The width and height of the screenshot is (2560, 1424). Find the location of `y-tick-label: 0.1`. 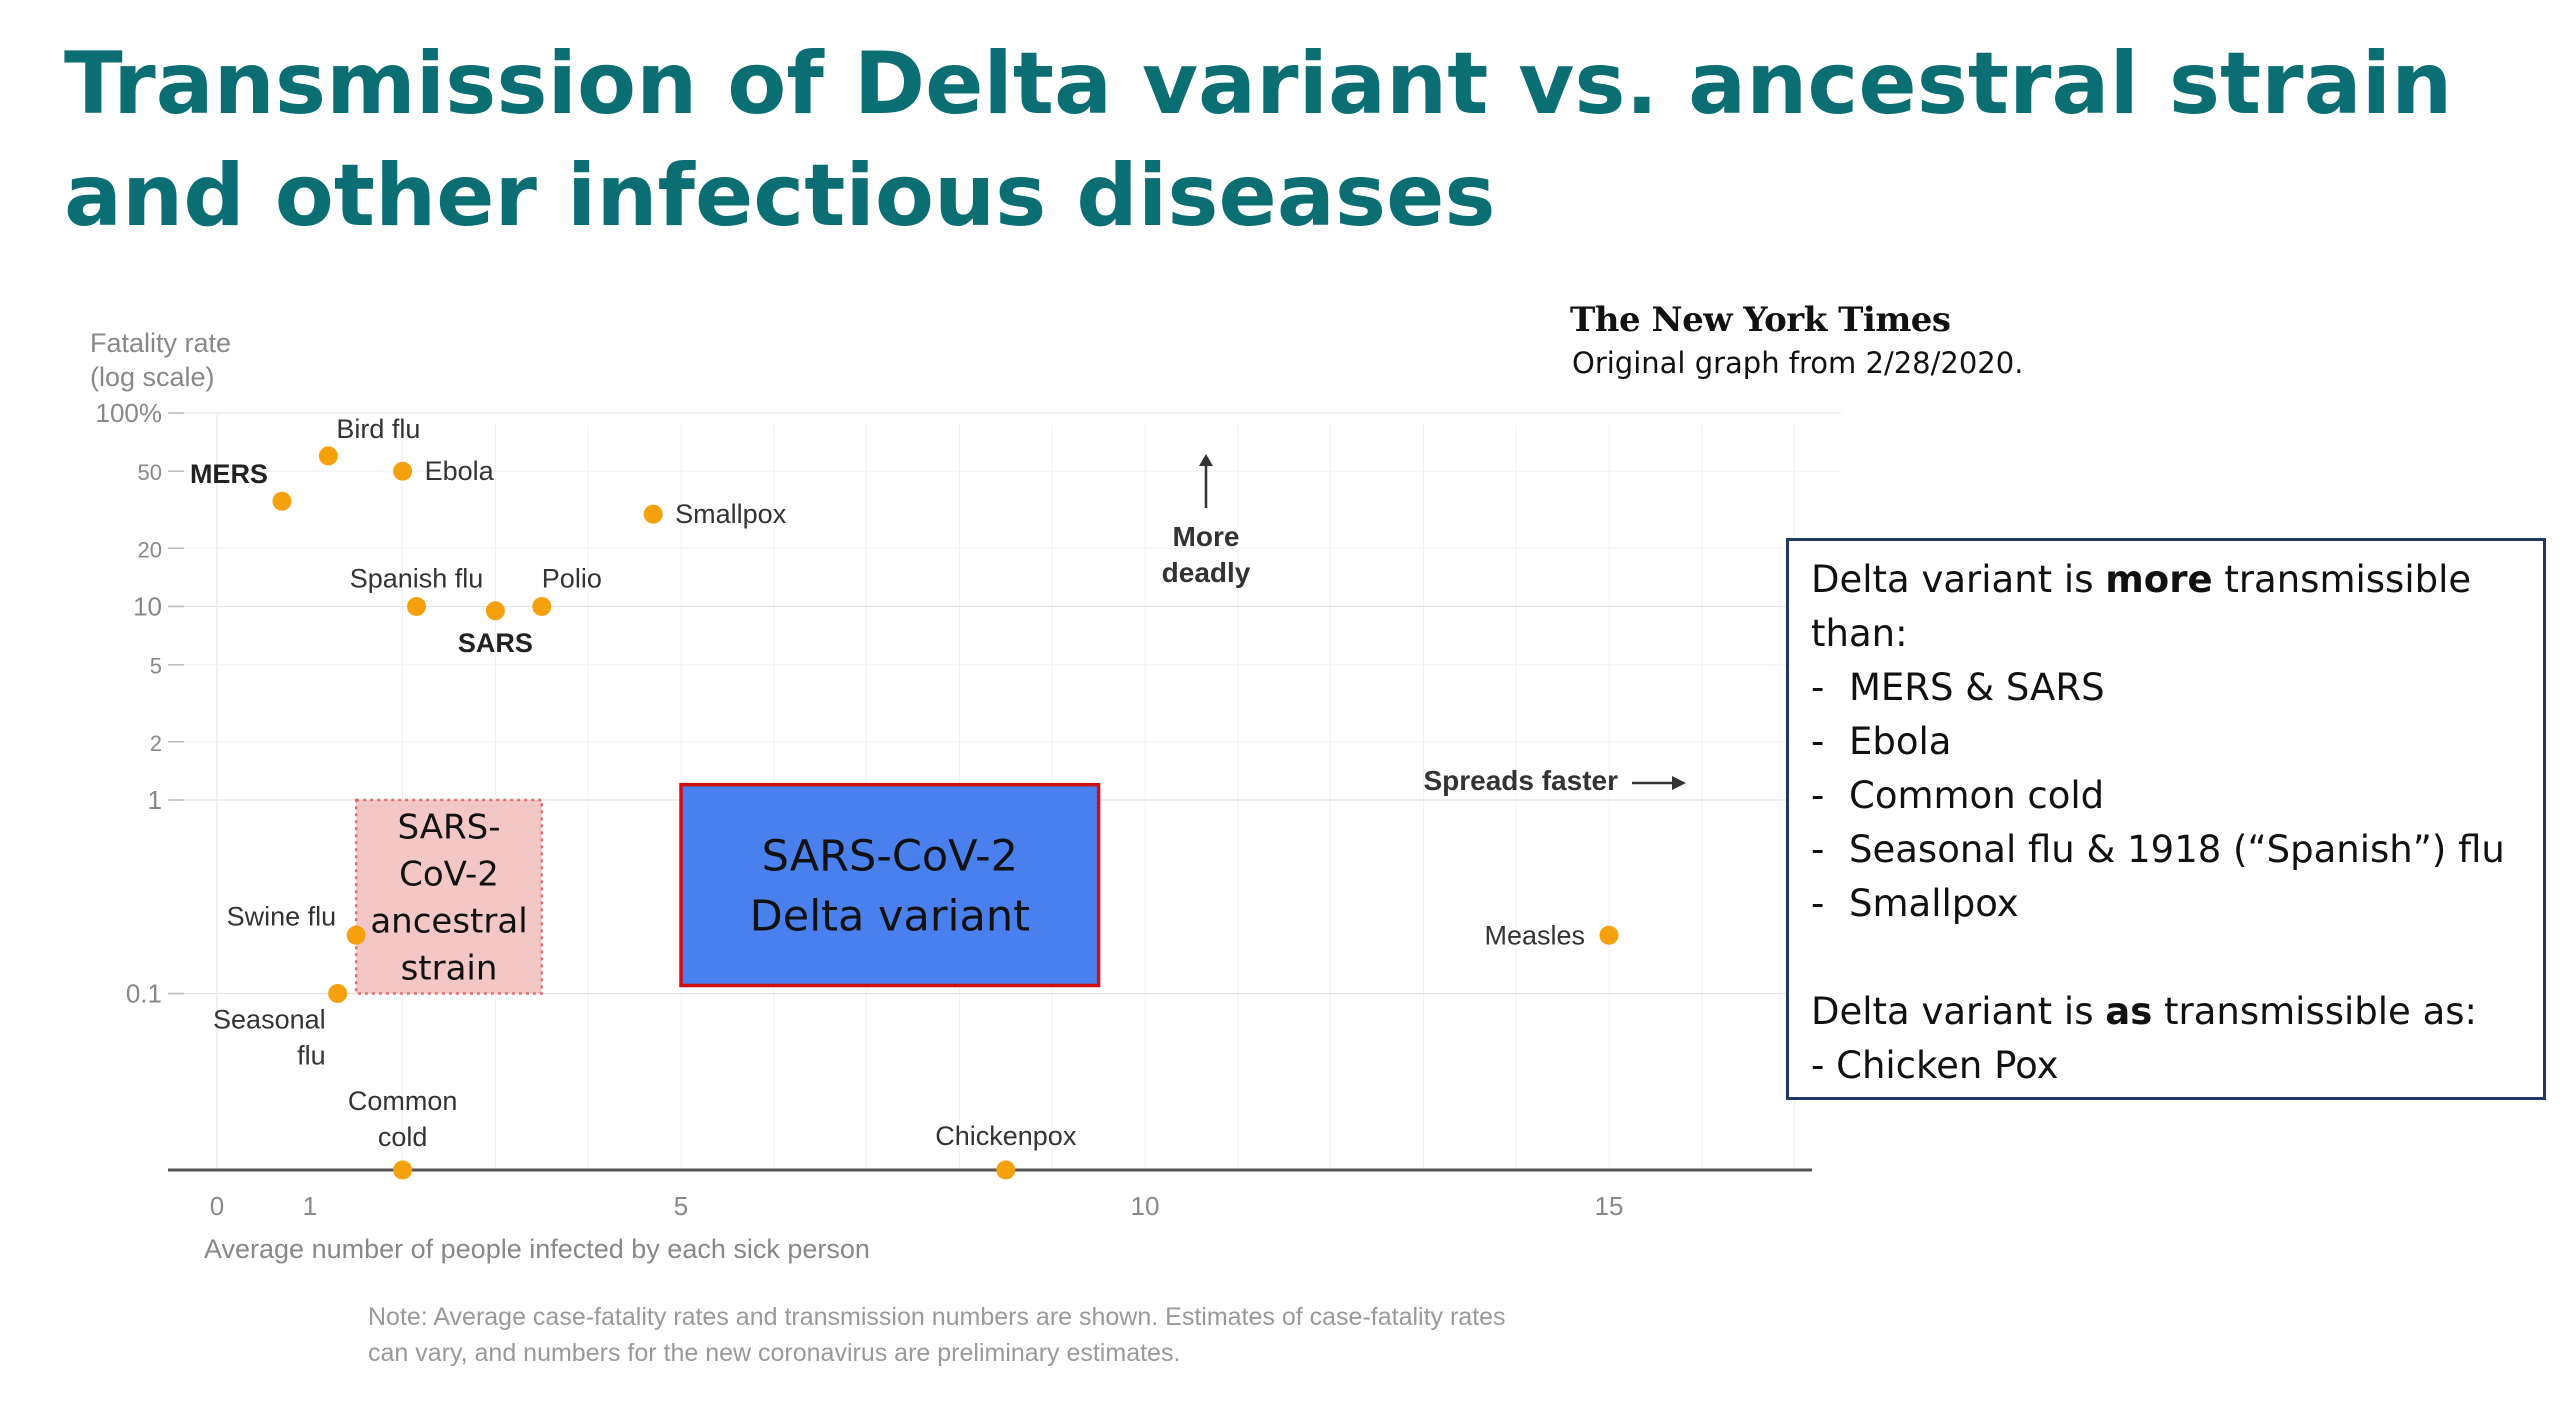

y-tick-label: 0.1 is located at coordinates (144, 994).